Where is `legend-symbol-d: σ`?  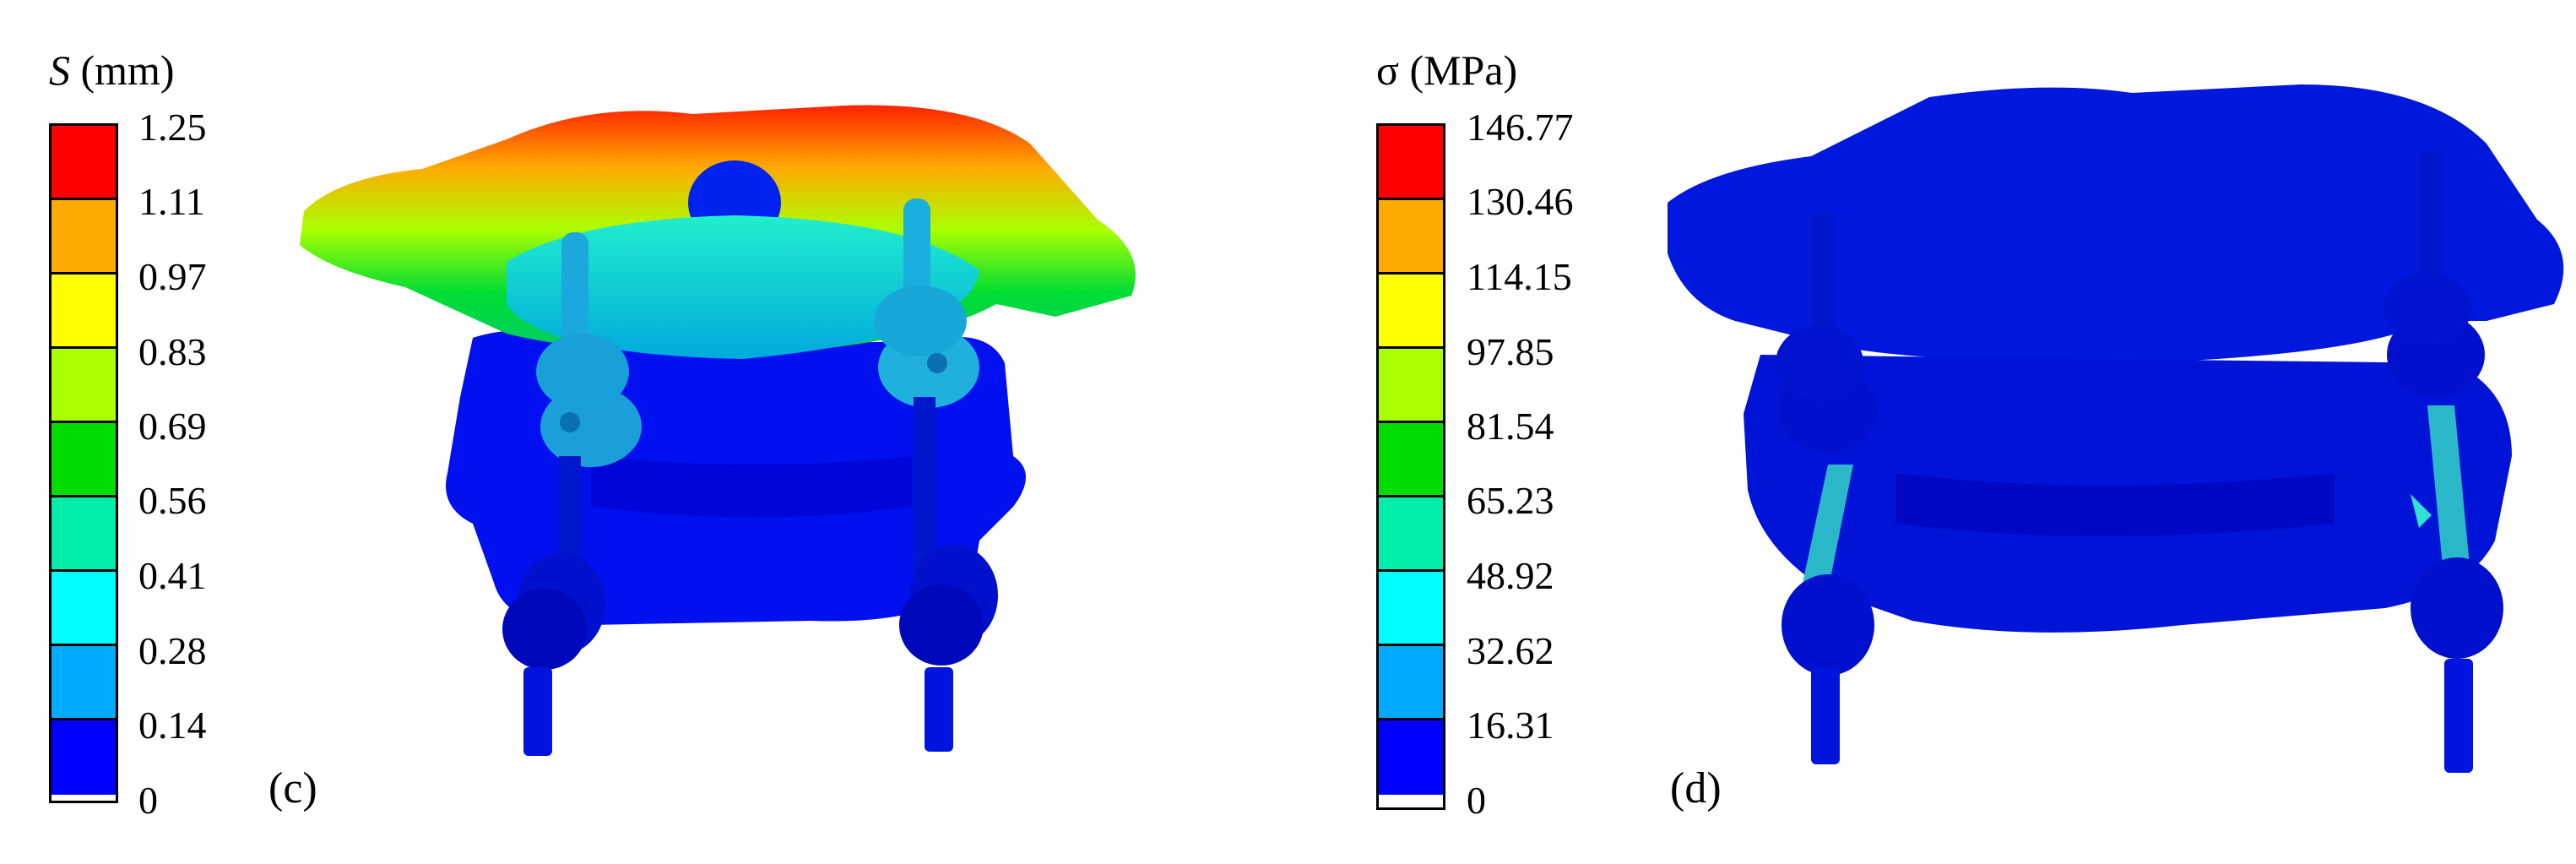
legend-symbol-d: σ is located at coordinates (1387, 70).